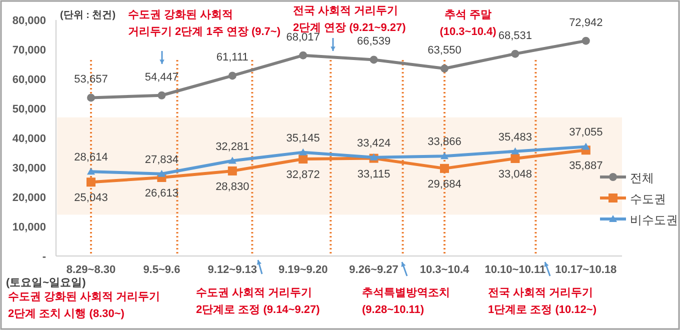 Image resolution: width=680 pixels, height=330 pixels. Describe the element at coordinates (233, 270) in the screenshot. I see `x-tick-label: 9.12~9.13` at that location.